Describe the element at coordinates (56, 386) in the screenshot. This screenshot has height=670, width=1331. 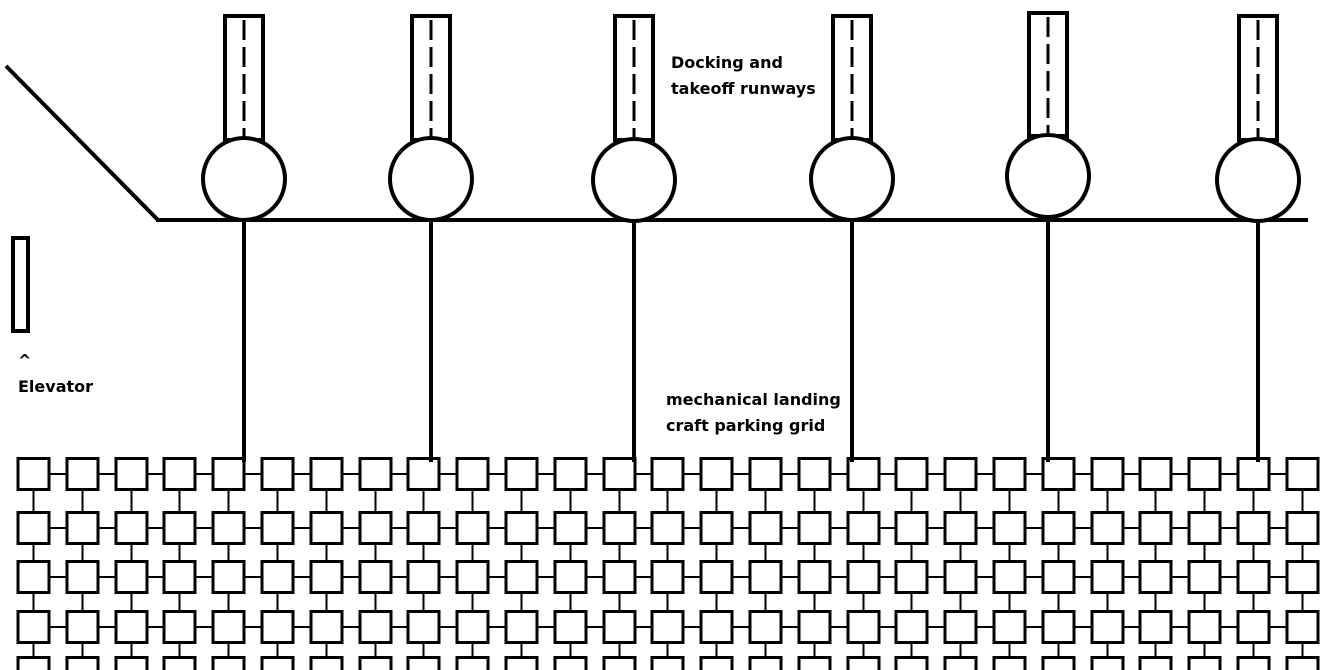
I see `elevator-label: Elevator` at that location.